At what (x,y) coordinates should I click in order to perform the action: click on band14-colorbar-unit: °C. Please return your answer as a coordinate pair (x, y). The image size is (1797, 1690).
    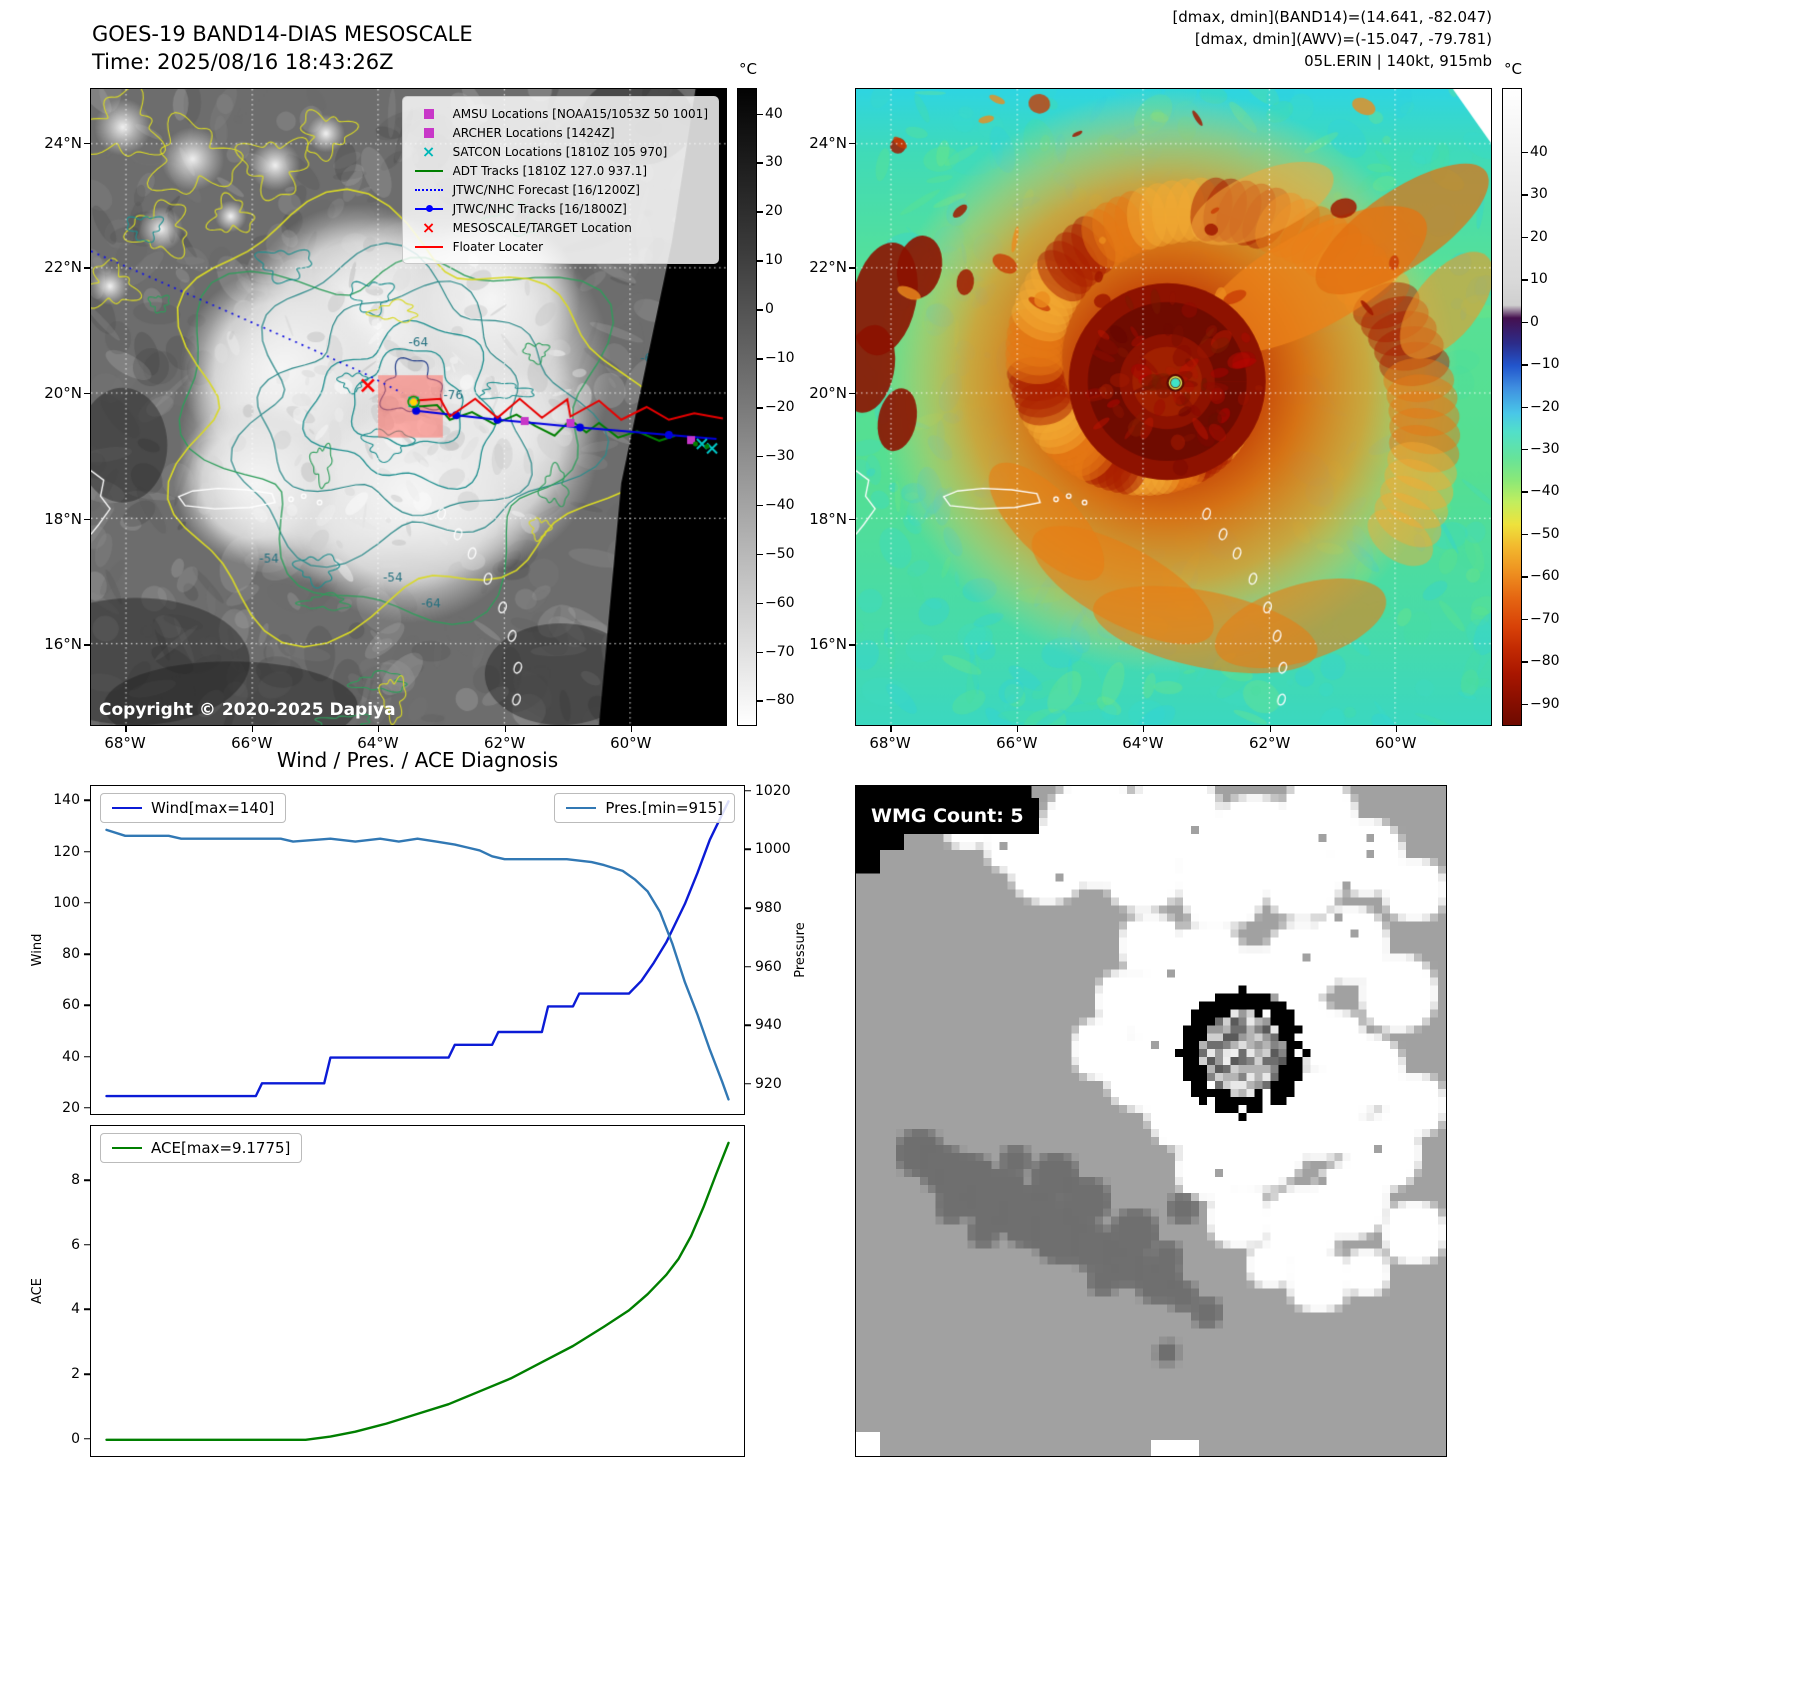
    Looking at the image, I should click on (748, 69).